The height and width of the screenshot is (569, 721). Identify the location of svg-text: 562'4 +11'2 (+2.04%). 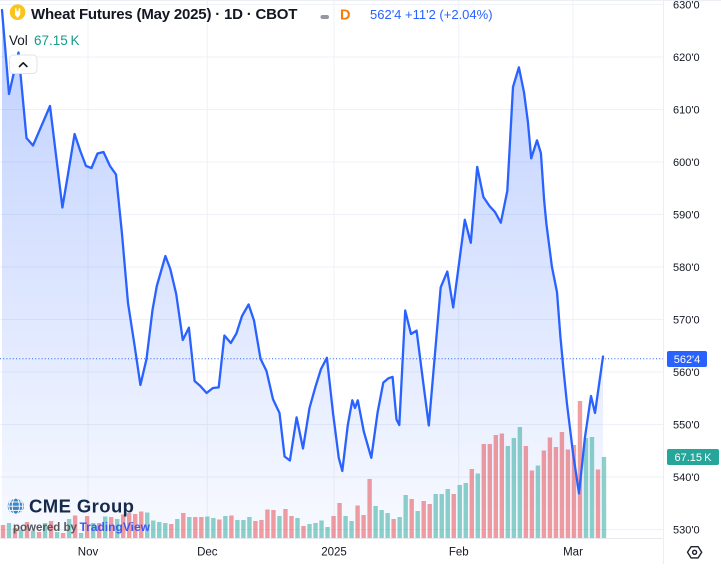
(431, 14).